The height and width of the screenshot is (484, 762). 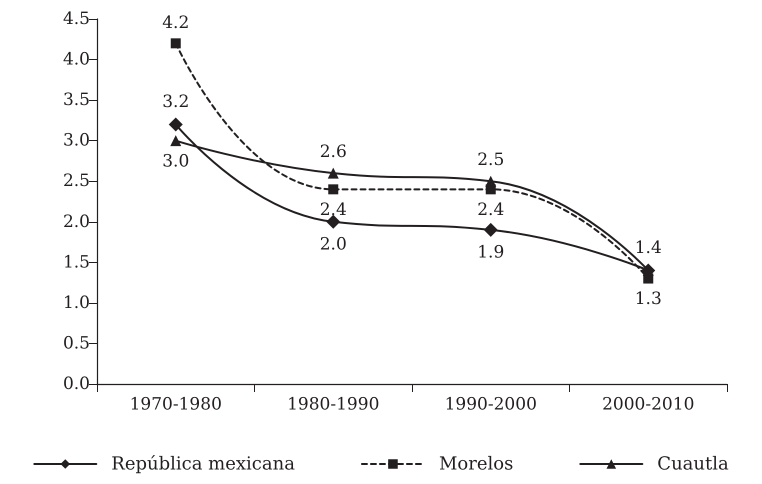 I want to click on data-label: 2.6, so click(x=333, y=152).